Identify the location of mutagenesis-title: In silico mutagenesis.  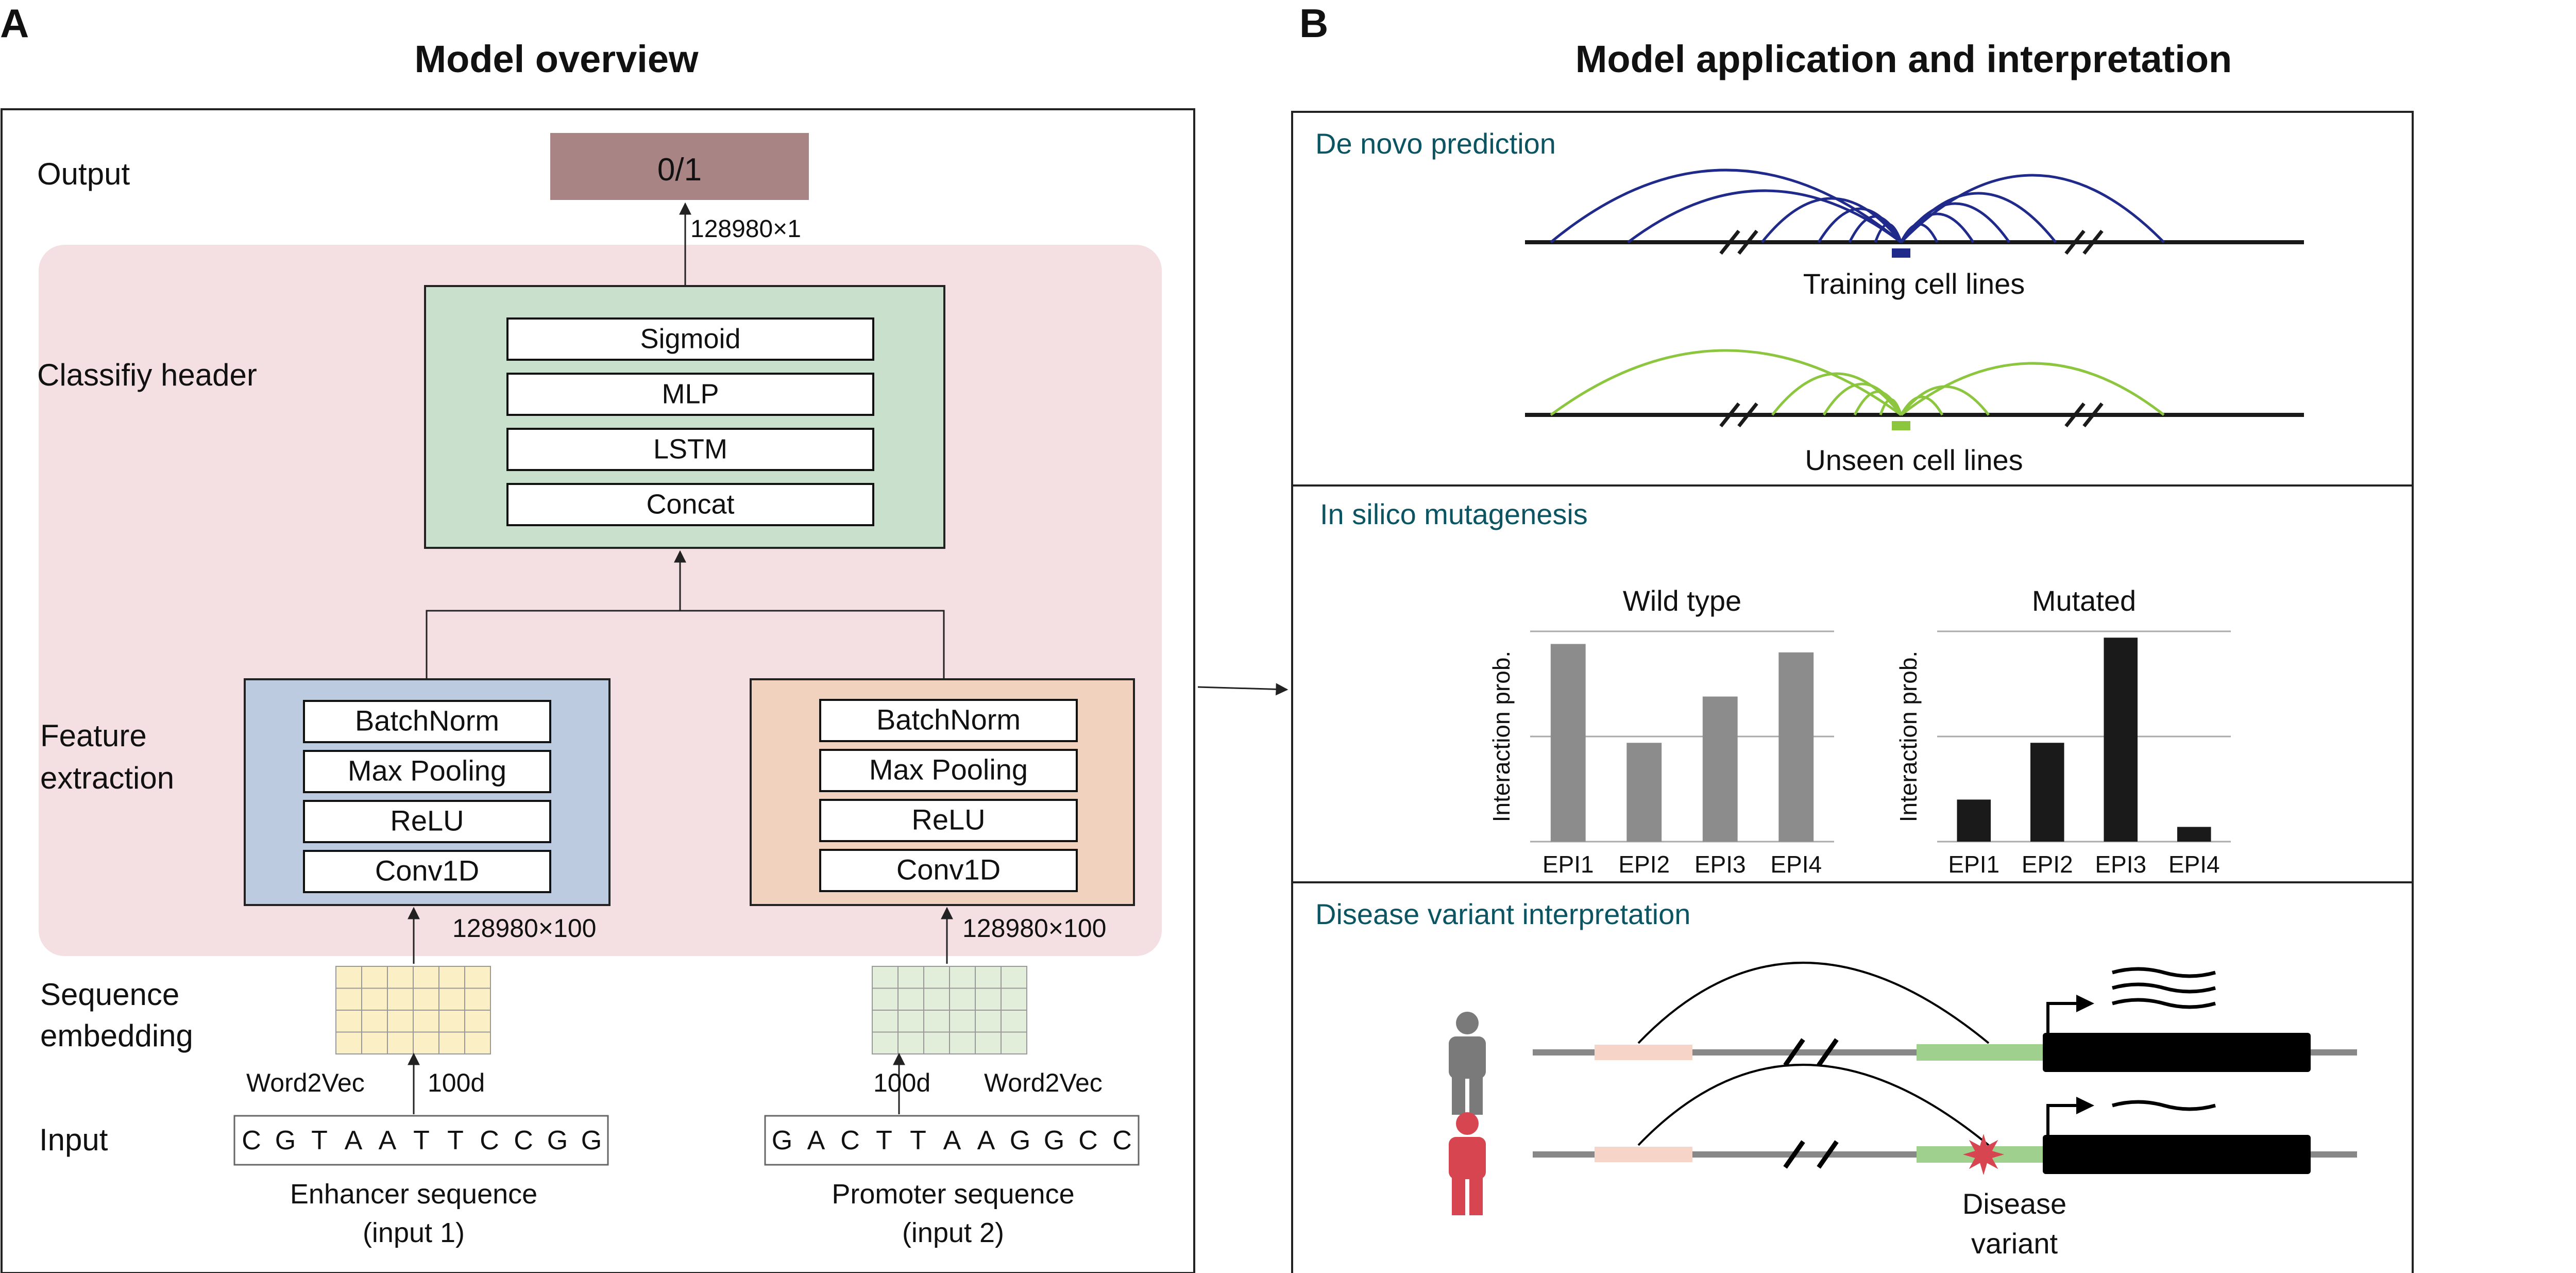
(1454, 514).